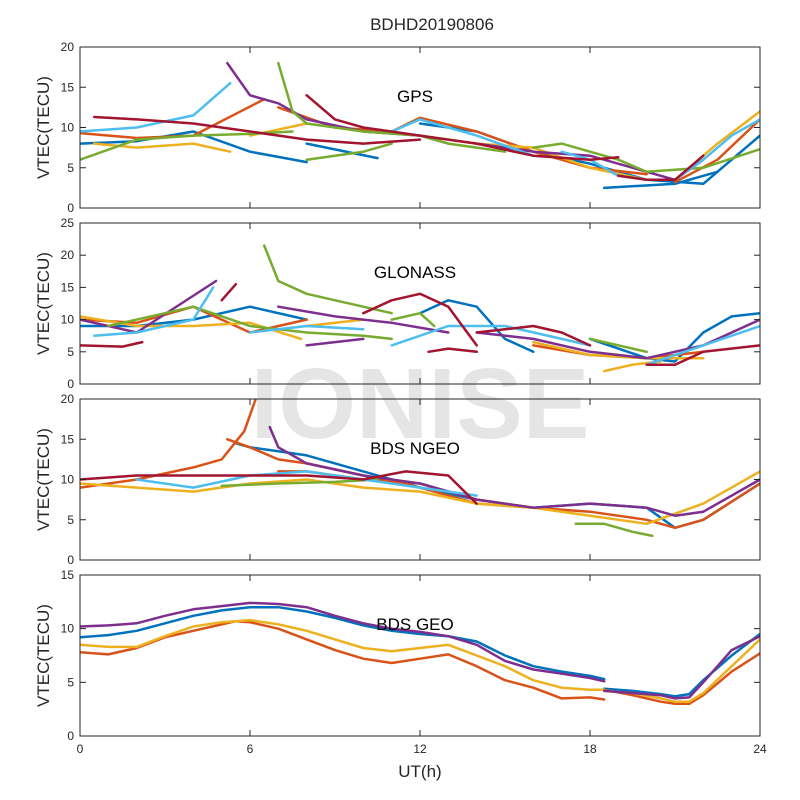 This screenshot has width=800, height=800. I want to click on panel-label: GLONASS, so click(415, 272).